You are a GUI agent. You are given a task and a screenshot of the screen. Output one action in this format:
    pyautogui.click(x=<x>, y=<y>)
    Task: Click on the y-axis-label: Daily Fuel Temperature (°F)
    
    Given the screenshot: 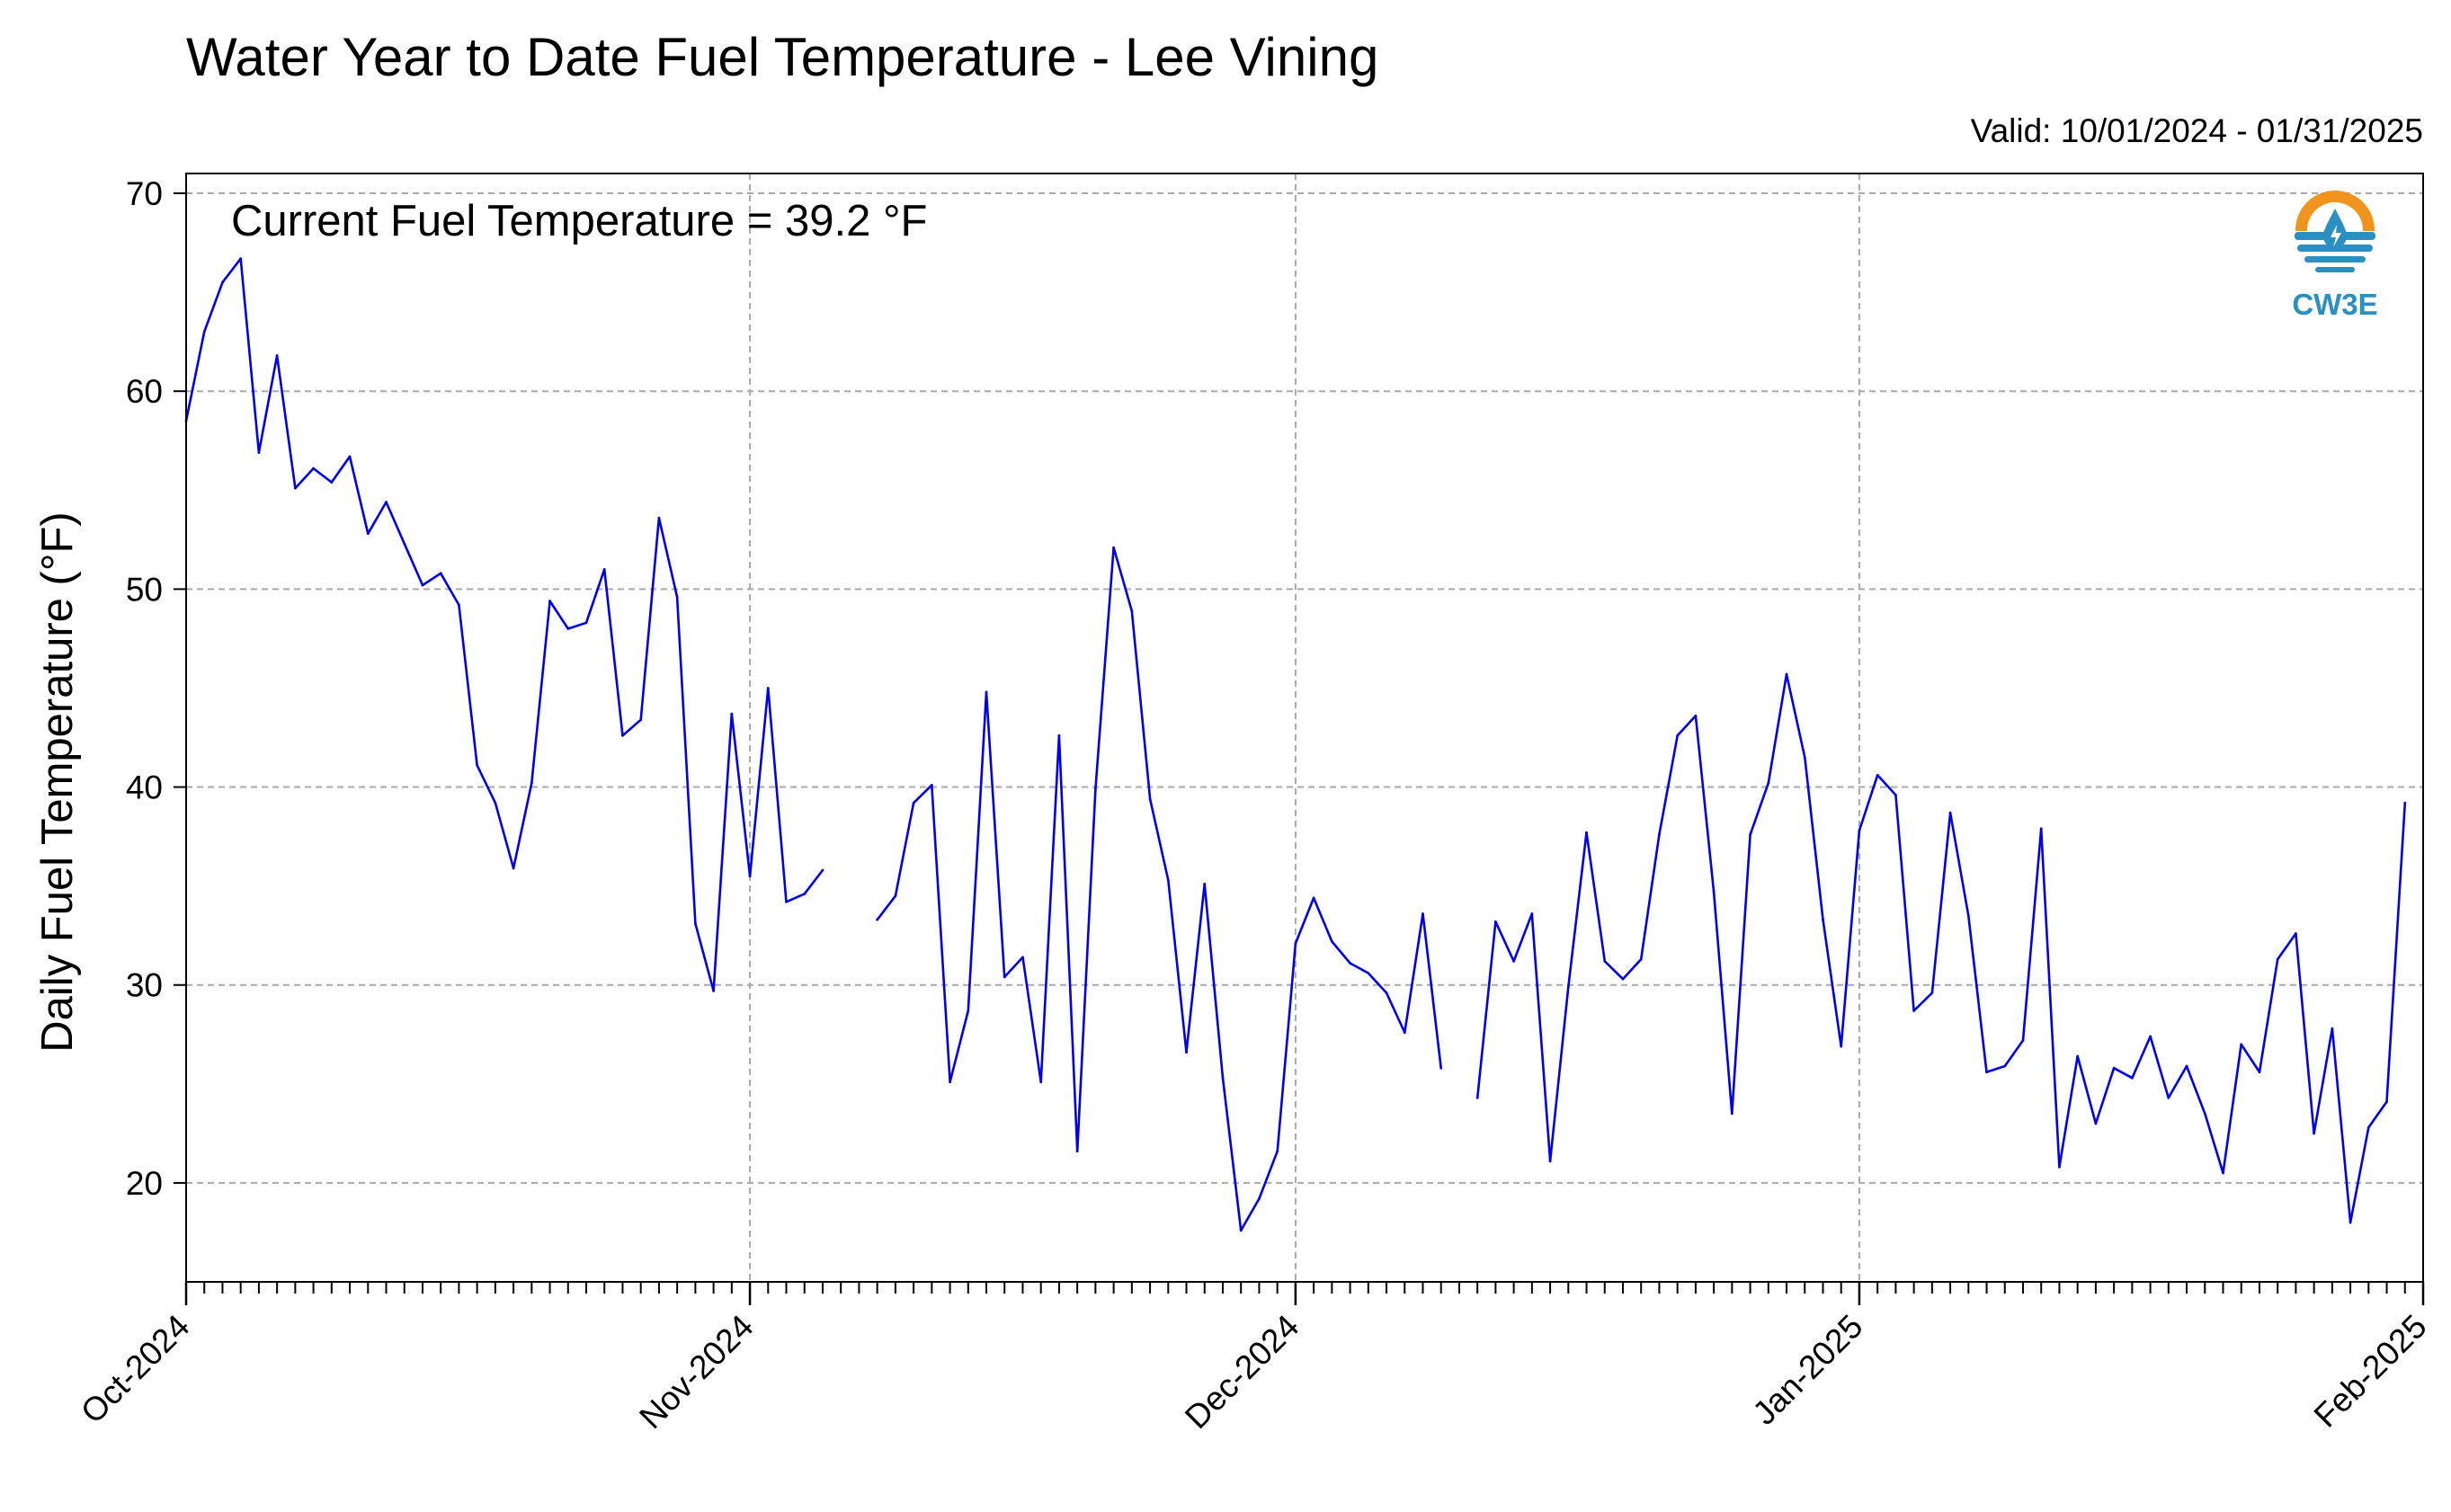 What is the action you would take?
    pyautogui.click(x=57, y=781)
    